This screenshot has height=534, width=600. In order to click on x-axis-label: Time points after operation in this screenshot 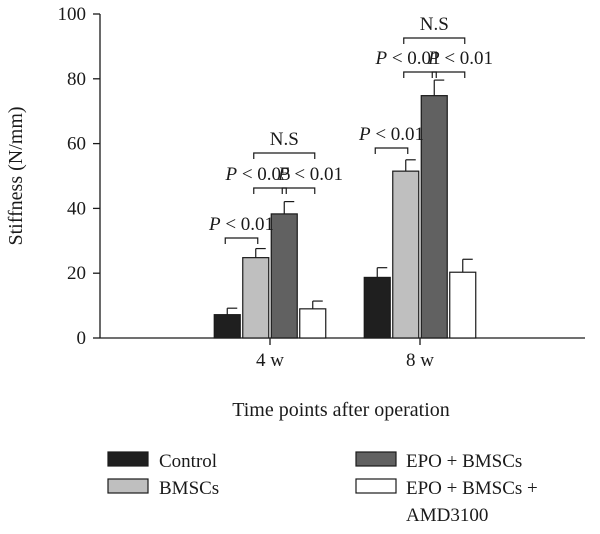, I will do `click(341, 410)`.